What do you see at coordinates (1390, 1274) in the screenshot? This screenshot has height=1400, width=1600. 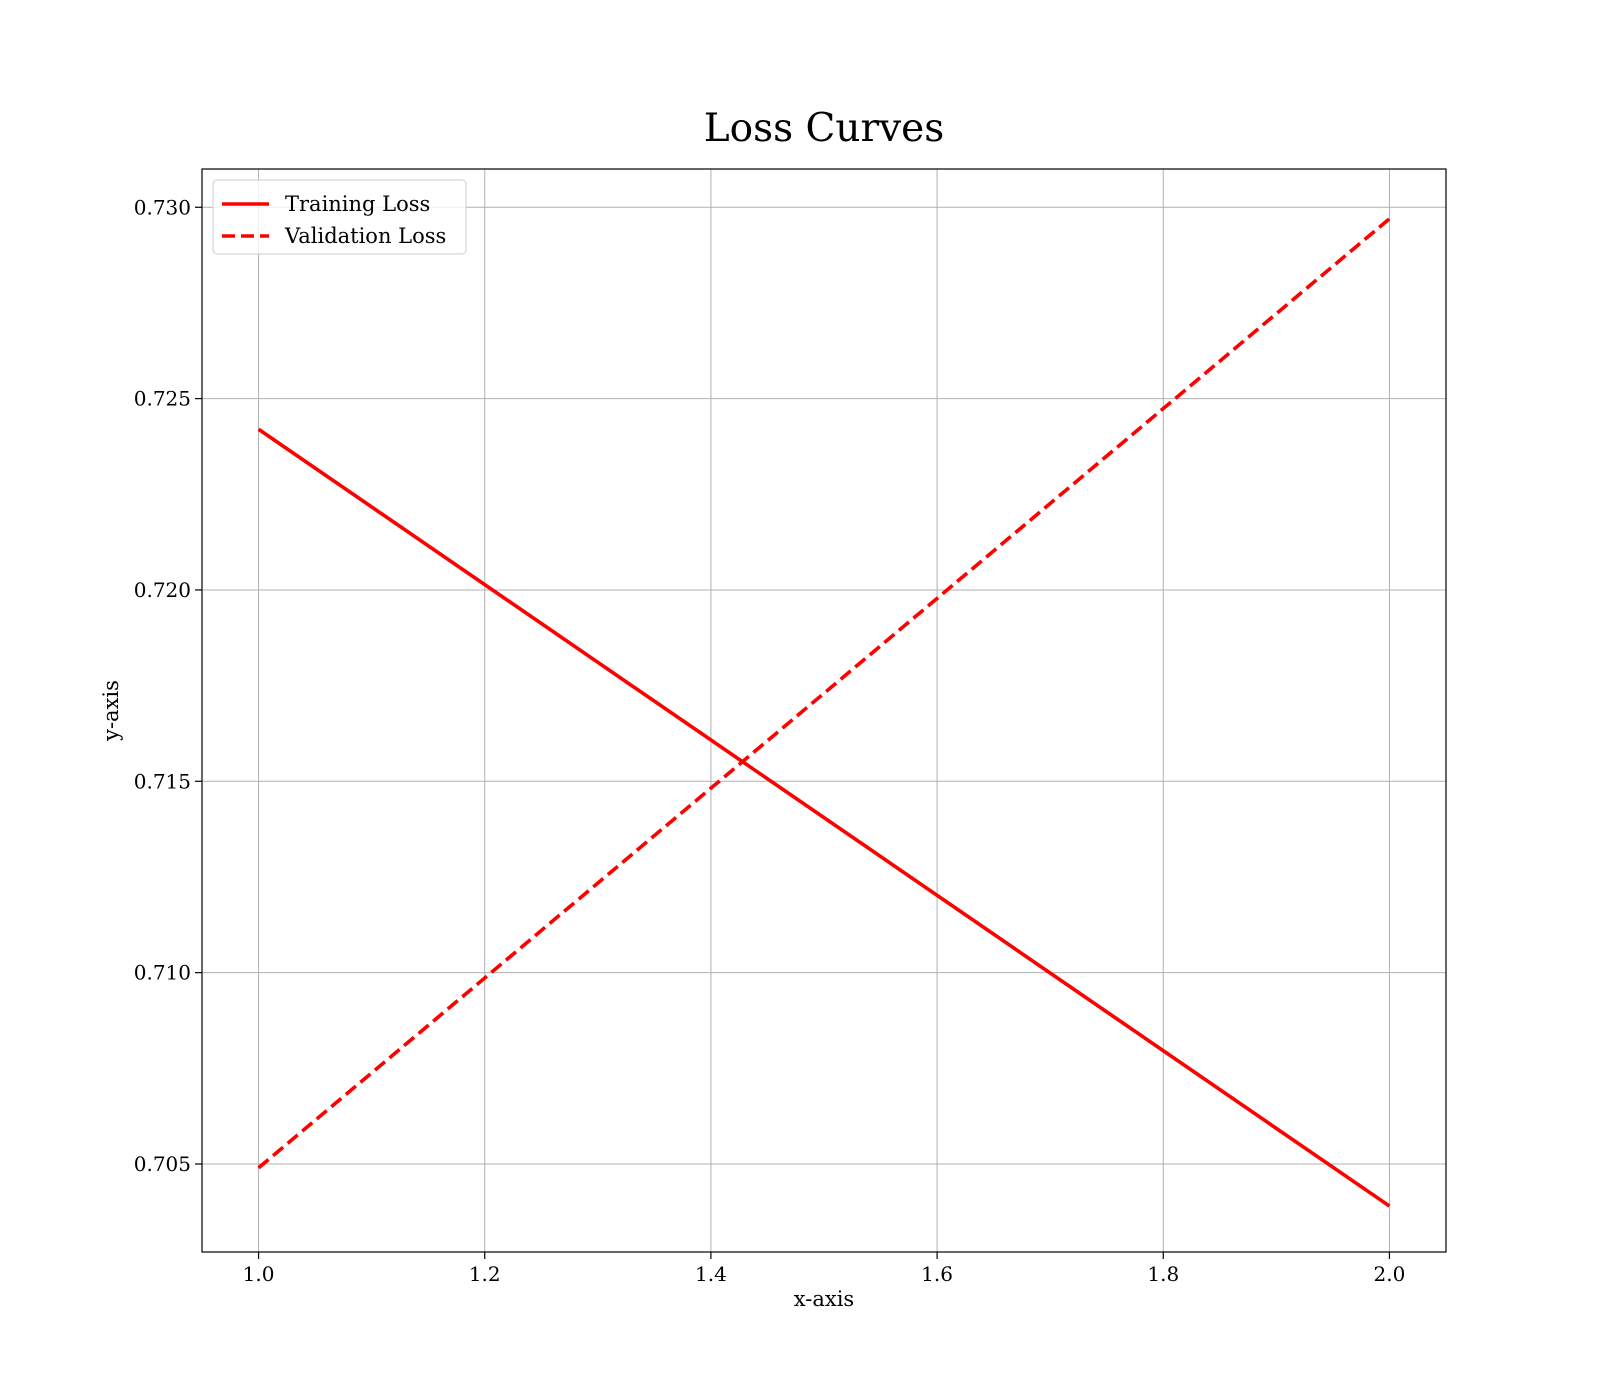 I see `x-tick-label: 2.0` at bounding box center [1390, 1274].